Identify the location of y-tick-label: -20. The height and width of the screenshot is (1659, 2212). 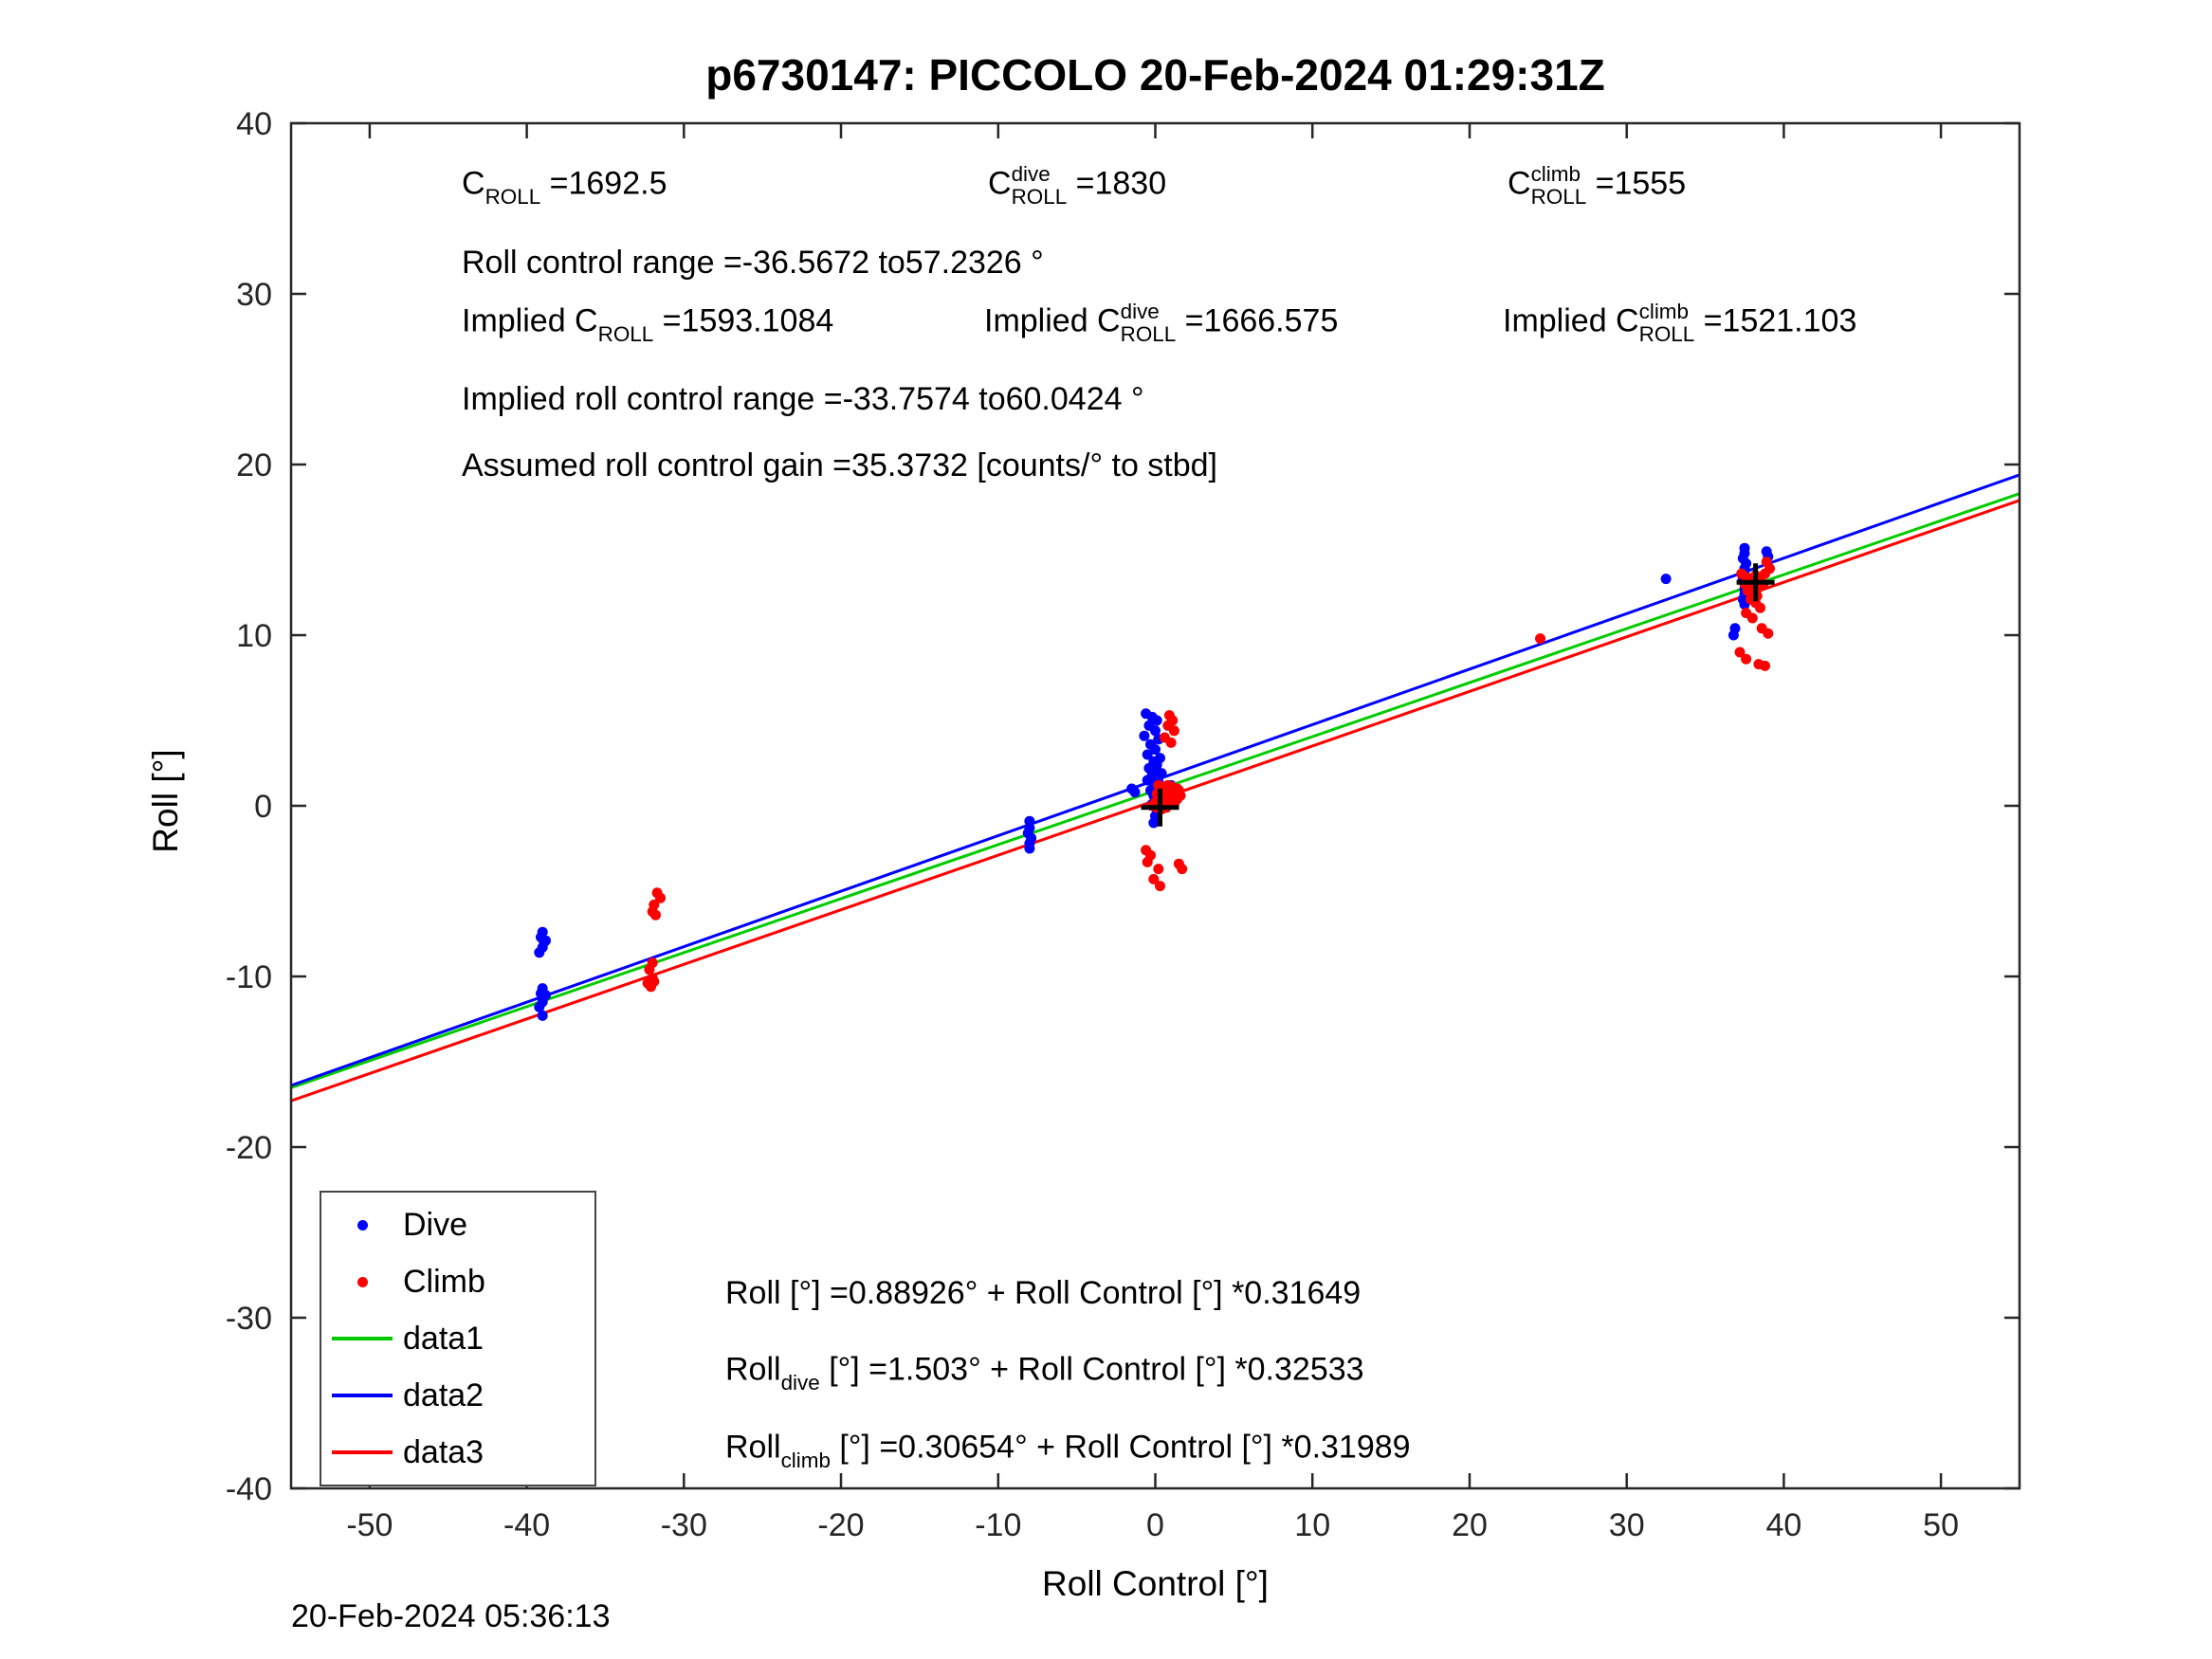
(249, 1148).